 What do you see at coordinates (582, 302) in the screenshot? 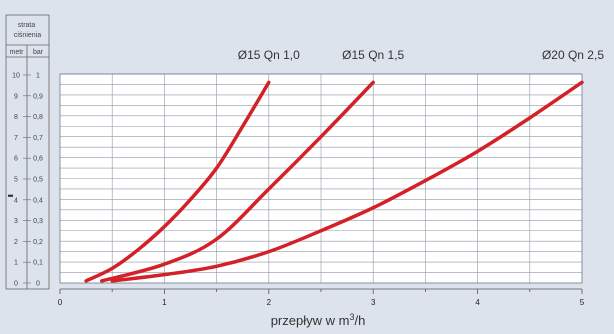
I see `x-tick-label: 5` at bounding box center [582, 302].